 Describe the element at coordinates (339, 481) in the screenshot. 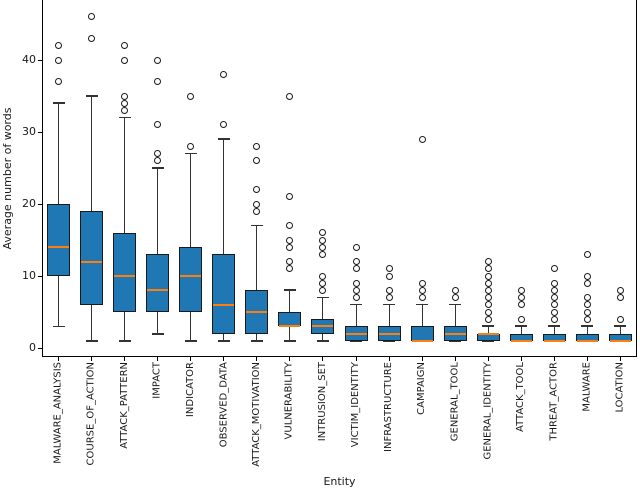

I see `x-axis-label: Entity` at that location.